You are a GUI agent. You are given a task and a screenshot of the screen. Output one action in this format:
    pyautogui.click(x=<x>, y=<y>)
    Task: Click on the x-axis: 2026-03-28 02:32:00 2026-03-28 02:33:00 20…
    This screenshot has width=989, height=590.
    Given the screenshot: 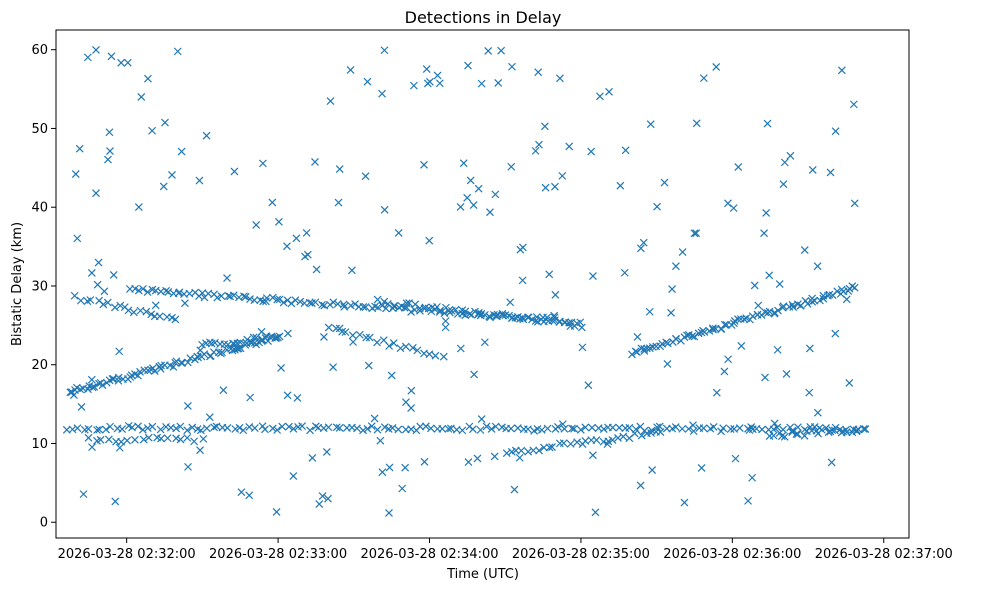 What is the action you would take?
    pyautogui.click(x=505, y=550)
    